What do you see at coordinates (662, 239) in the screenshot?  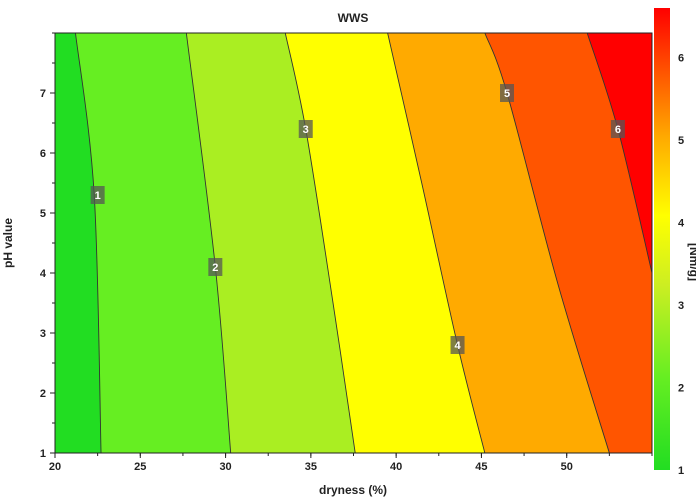 I see `colorbar` at bounding box center [662, 239].